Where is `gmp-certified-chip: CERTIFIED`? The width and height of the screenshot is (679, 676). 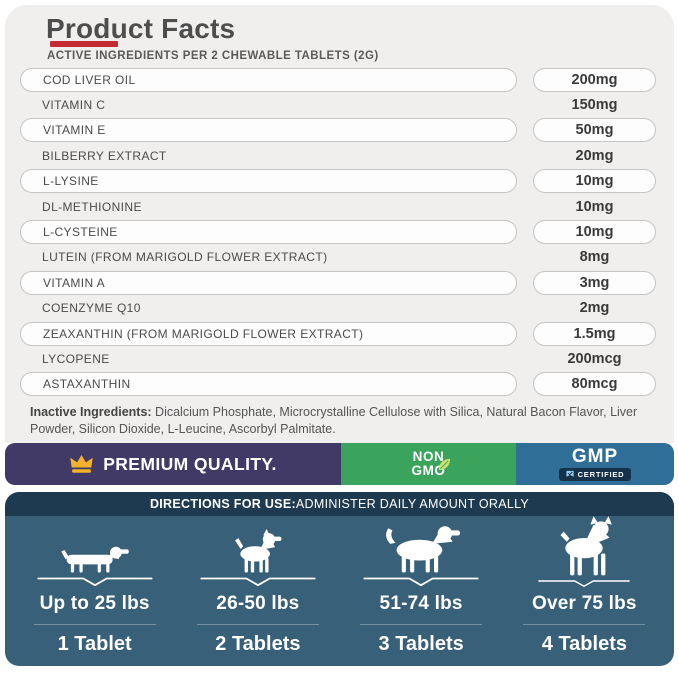 gmp-certified-chip: CERTIFIED is located at coordinates (595, 474).